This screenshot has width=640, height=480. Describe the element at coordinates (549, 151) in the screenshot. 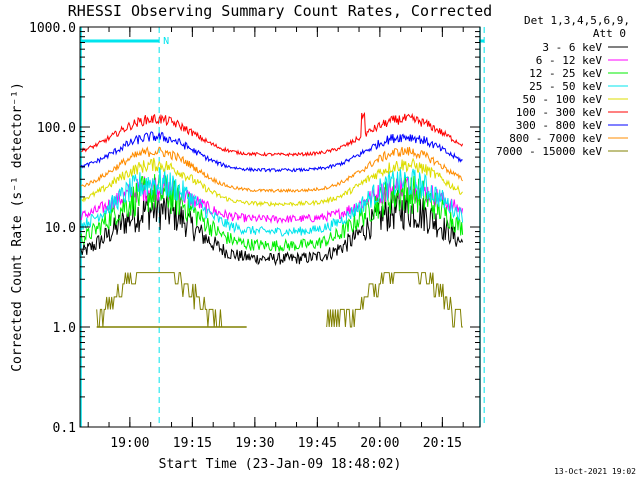

I see `legend-label: 7000 - 15000 keV` at that location.